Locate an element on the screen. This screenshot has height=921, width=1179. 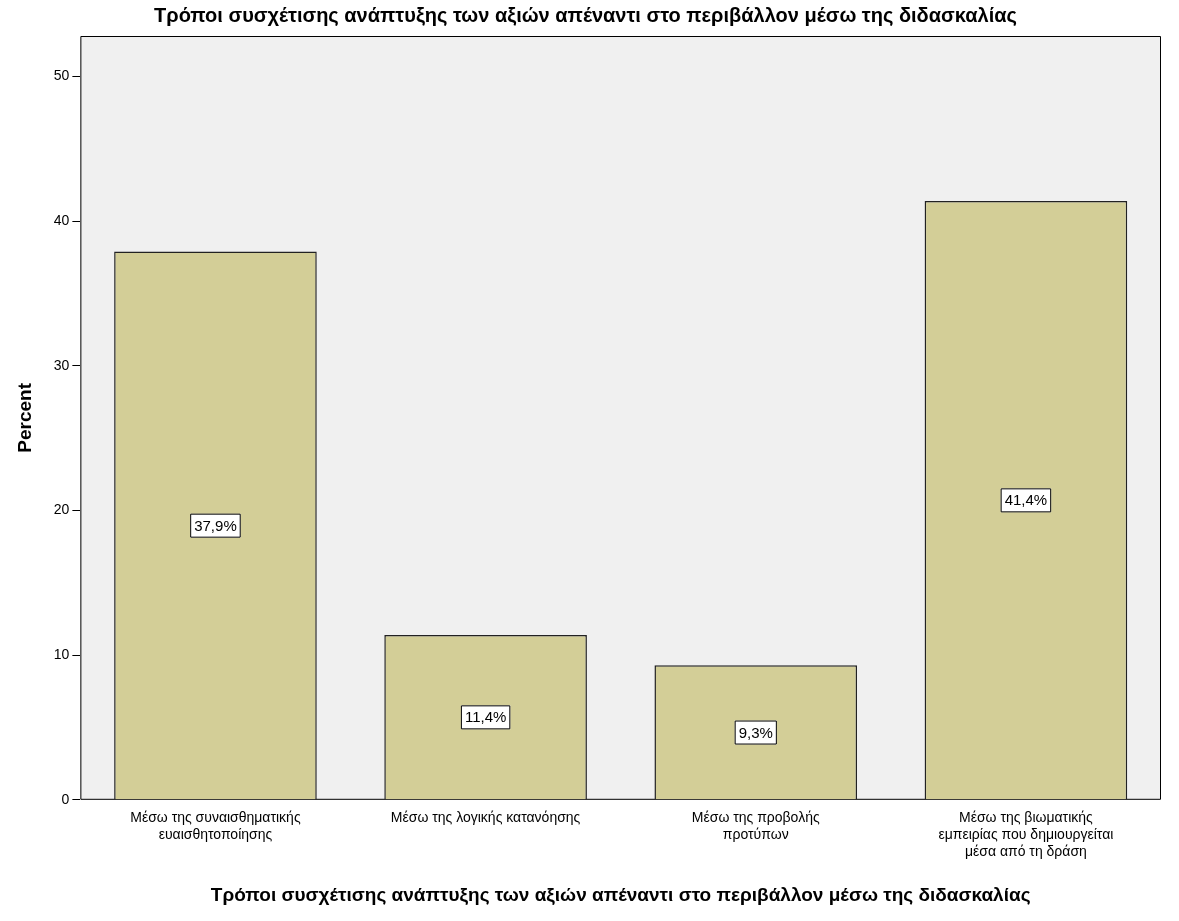
y-tick-label: 10 is located at coordinates (61, 654).